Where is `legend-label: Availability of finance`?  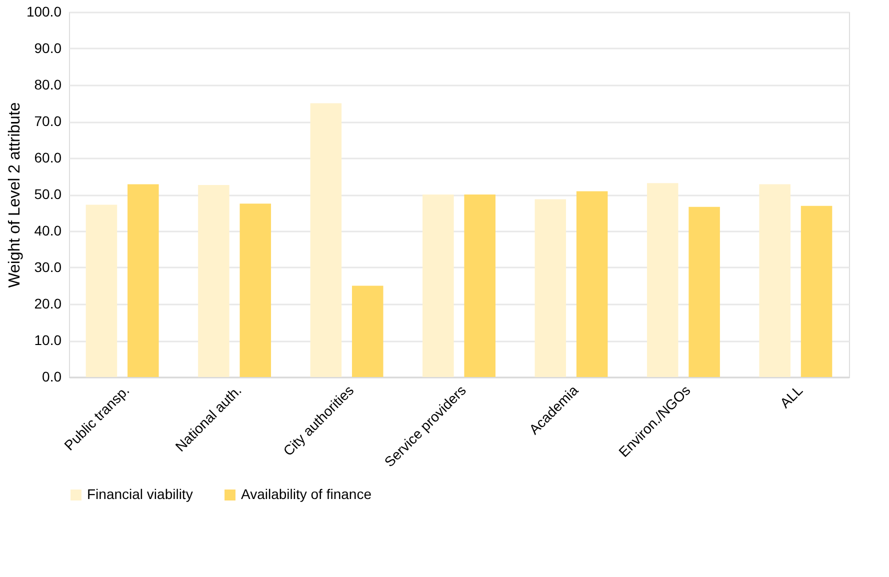
legend-label: Availability of finance is located at coordinates (306, 494).